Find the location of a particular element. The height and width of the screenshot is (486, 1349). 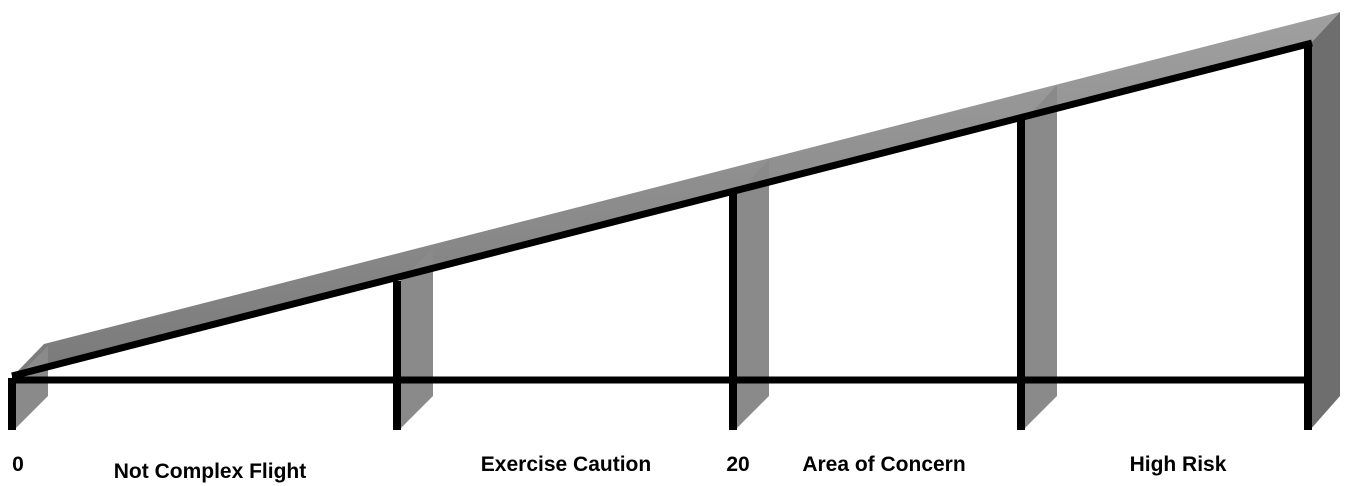

zone-label: Area of Concern is located at coordinates (883, 464).